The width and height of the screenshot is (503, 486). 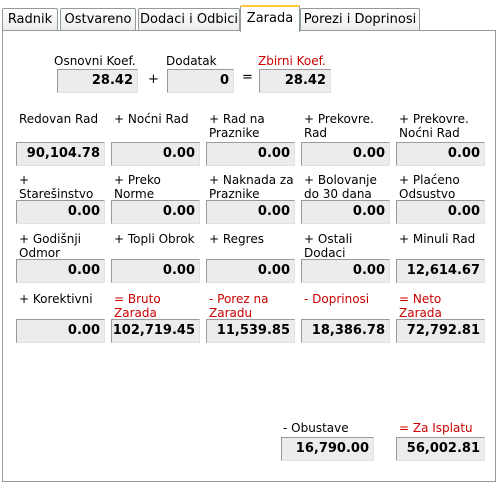 I want to click on tab-dodaci-i-odbici: Dodaci i Odbici, so click(x=189, y=19).